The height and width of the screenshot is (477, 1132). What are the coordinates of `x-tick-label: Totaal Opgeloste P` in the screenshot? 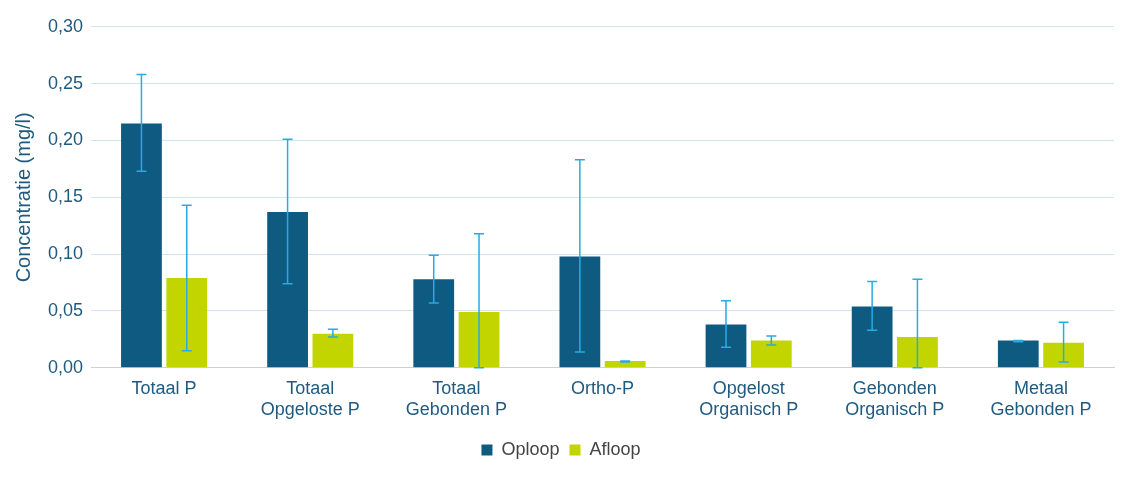 It's located at (310, 398).